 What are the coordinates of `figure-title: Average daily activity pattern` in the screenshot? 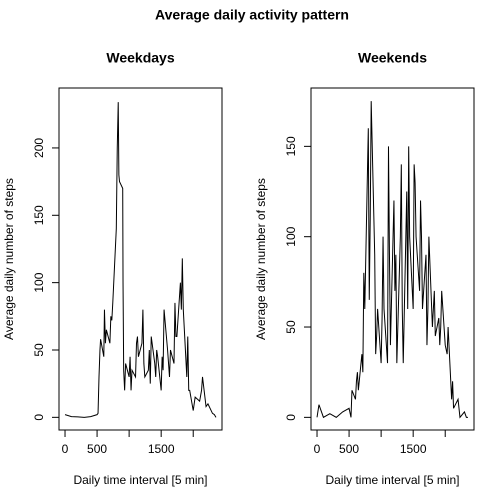 It's located at (252, 15).